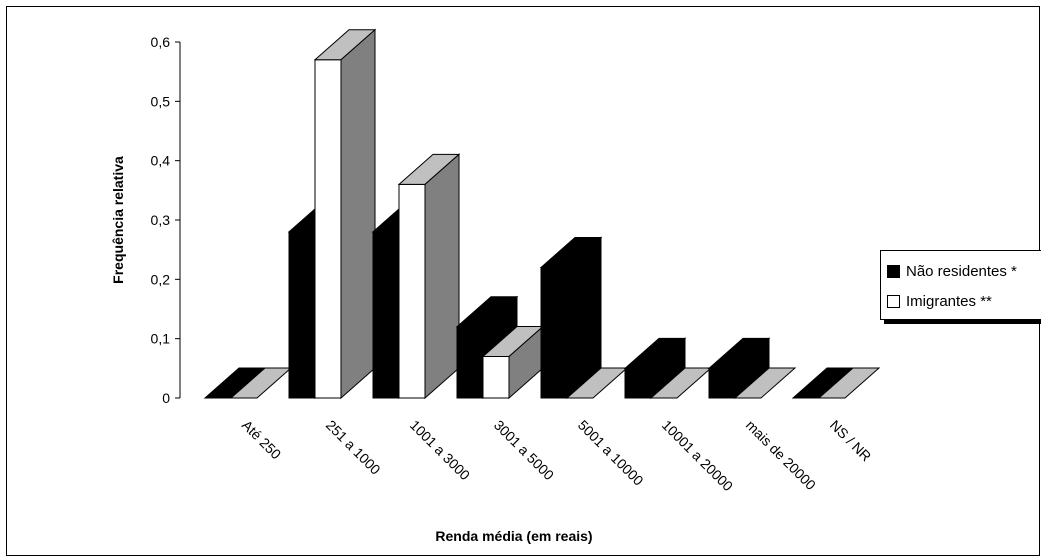 The height and width of the screenshot is (557, 1041). What do you see at coordinates (698, 456) in the screenshot?
I see `x-tick-label: 10001 a 20000` at bounding box center [698, 456].